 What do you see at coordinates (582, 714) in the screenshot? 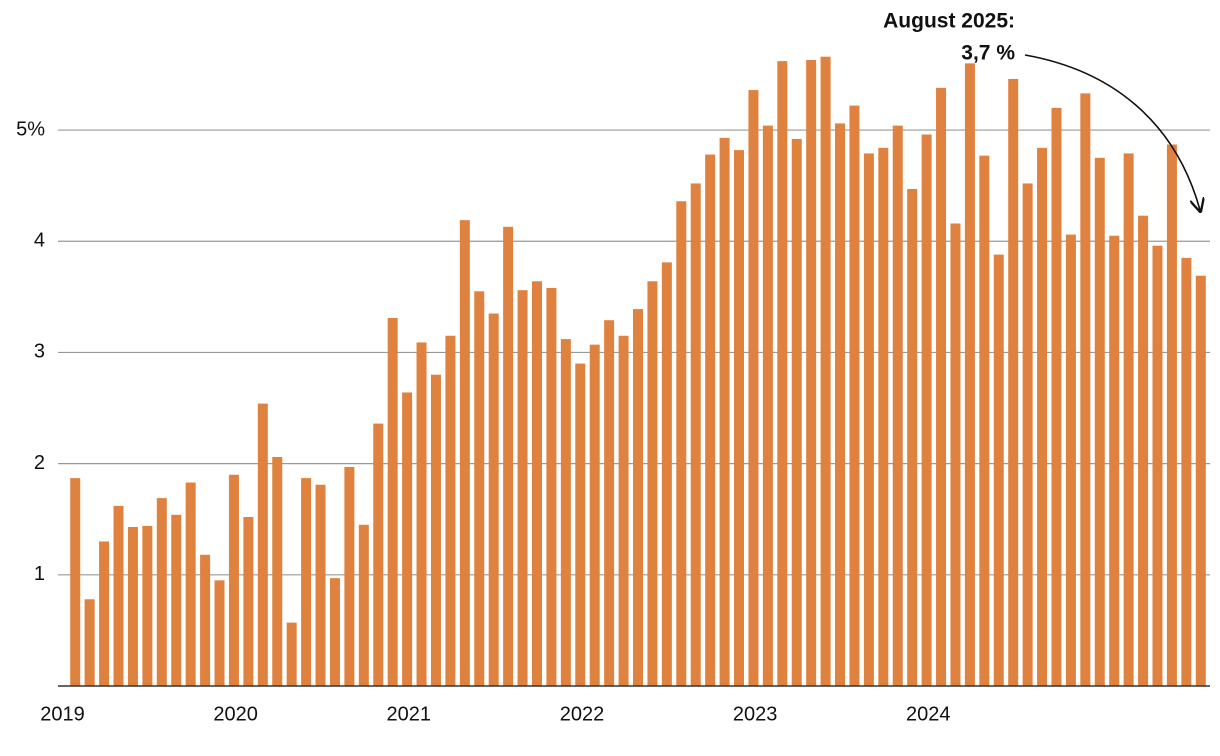
I see `x-tick-label: 2022` at bounding box center [582, 714].